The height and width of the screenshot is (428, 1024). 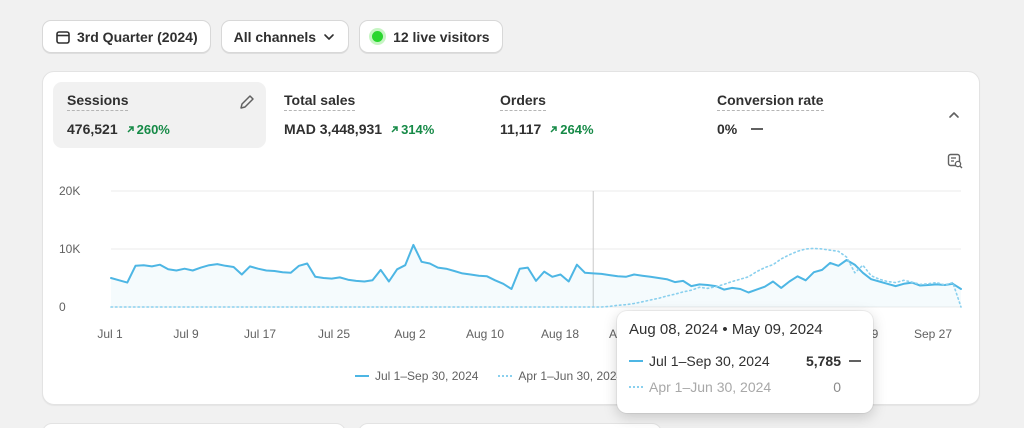 I want to click on legend-item-current: Jul 1–Sep 30, 2024, so click(x=416, y=376).